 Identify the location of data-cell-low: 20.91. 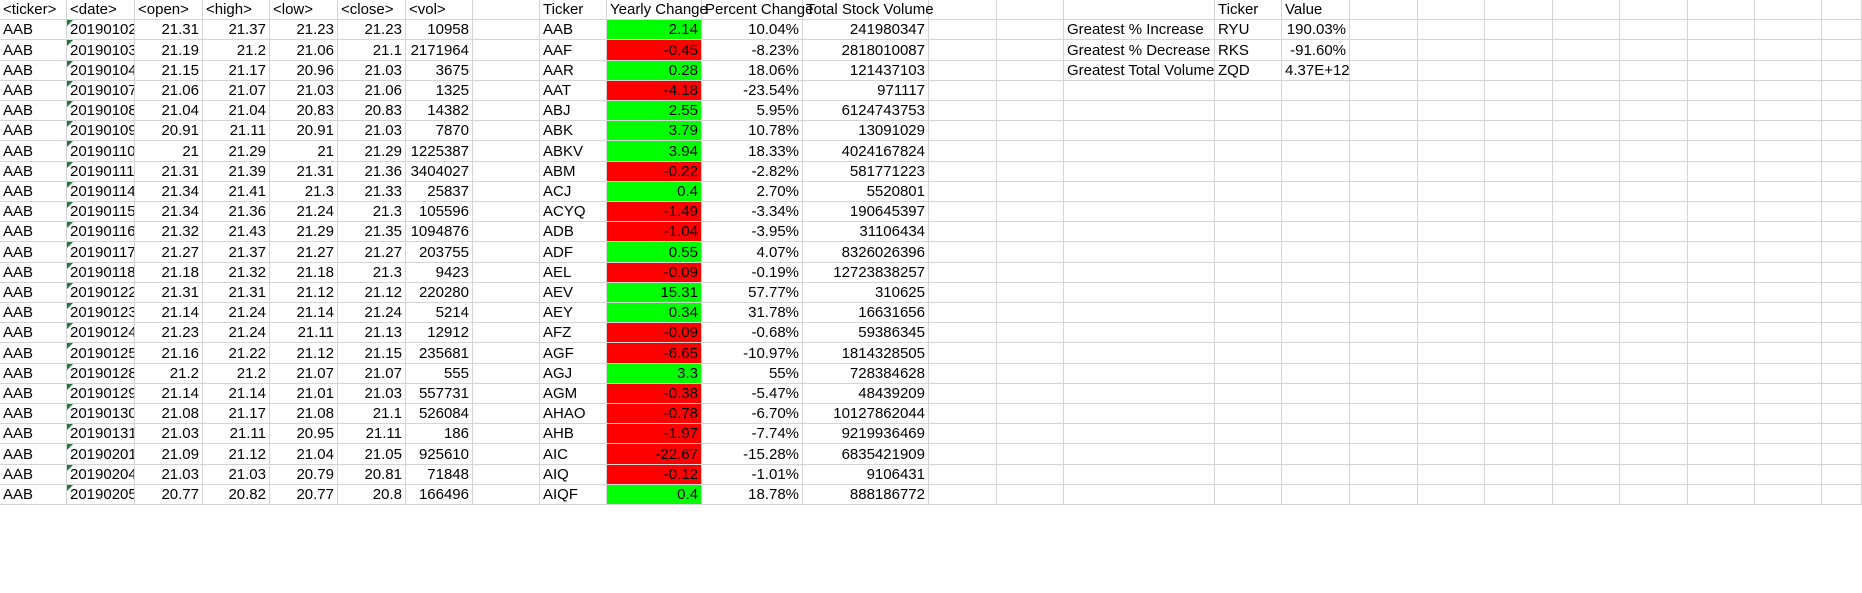
(304, 131).